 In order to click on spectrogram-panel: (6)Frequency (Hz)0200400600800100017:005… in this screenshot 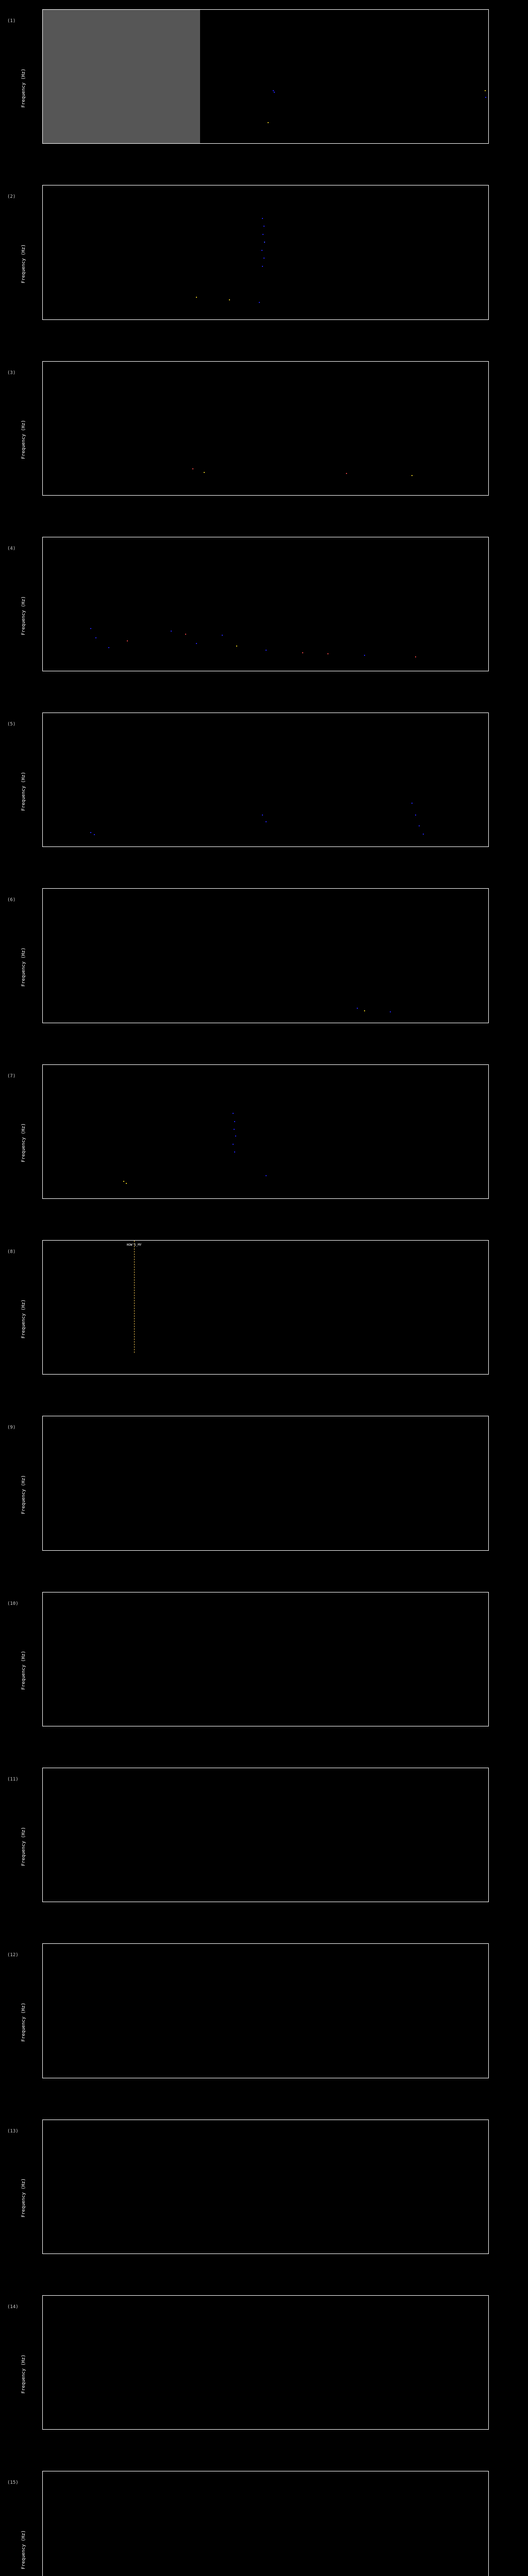, I will do `click(264, 967)`.